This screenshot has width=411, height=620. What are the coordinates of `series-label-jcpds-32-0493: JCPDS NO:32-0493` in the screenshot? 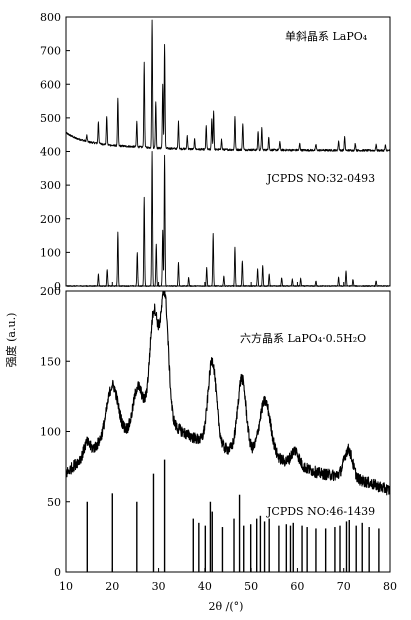 It's located at (320, 178).